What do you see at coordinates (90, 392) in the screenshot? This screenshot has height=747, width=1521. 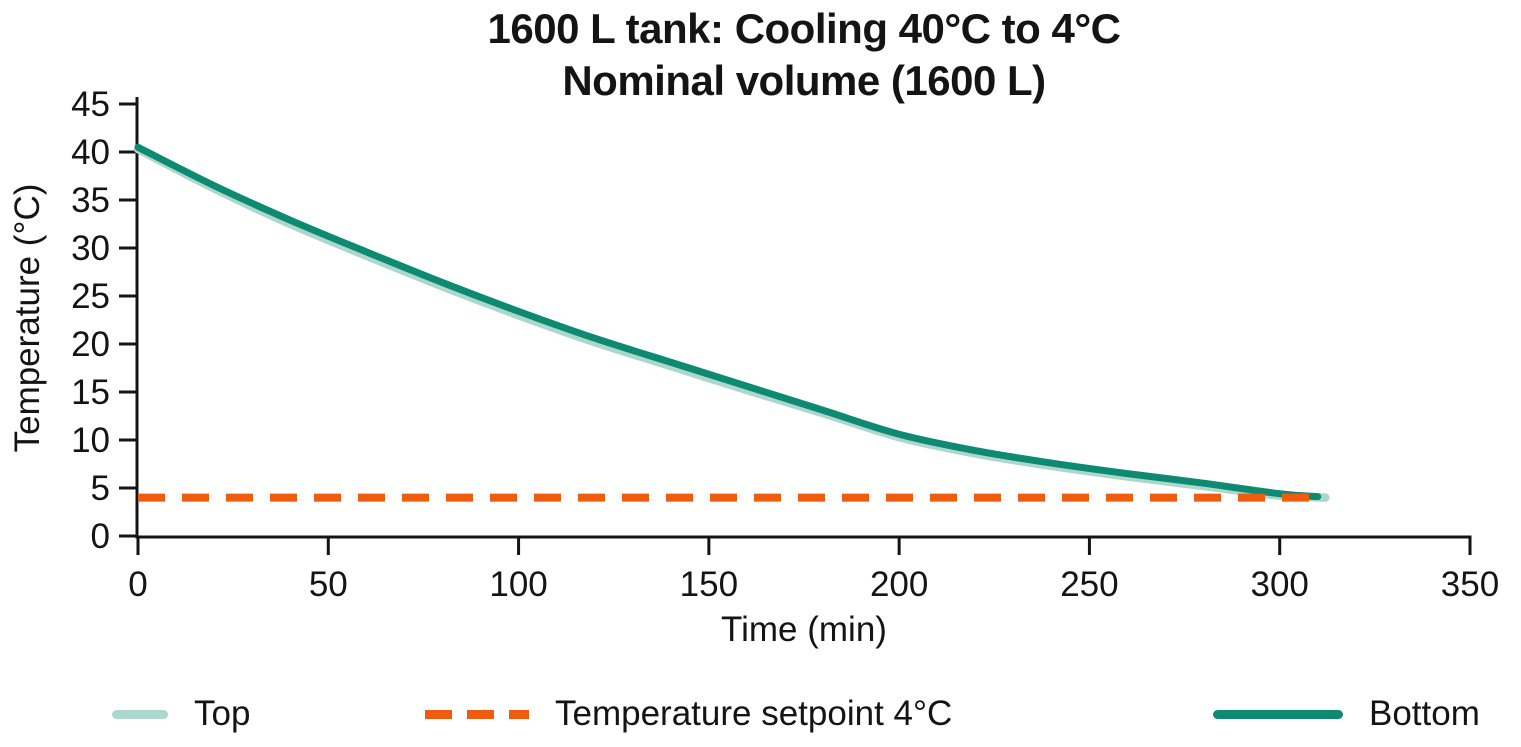 I see `y-tick-label: 15` at bounding box center [90, 392].